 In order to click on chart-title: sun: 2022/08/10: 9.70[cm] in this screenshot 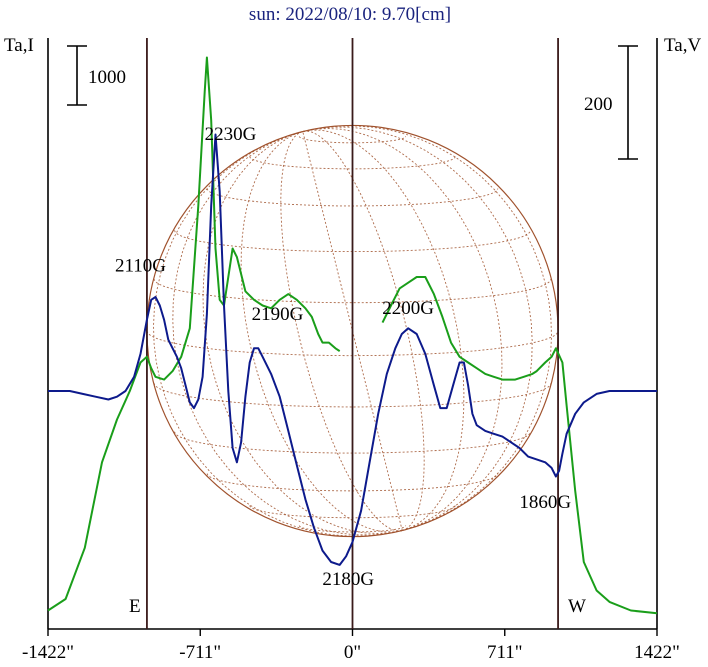, I will do `click(350, 14)`.